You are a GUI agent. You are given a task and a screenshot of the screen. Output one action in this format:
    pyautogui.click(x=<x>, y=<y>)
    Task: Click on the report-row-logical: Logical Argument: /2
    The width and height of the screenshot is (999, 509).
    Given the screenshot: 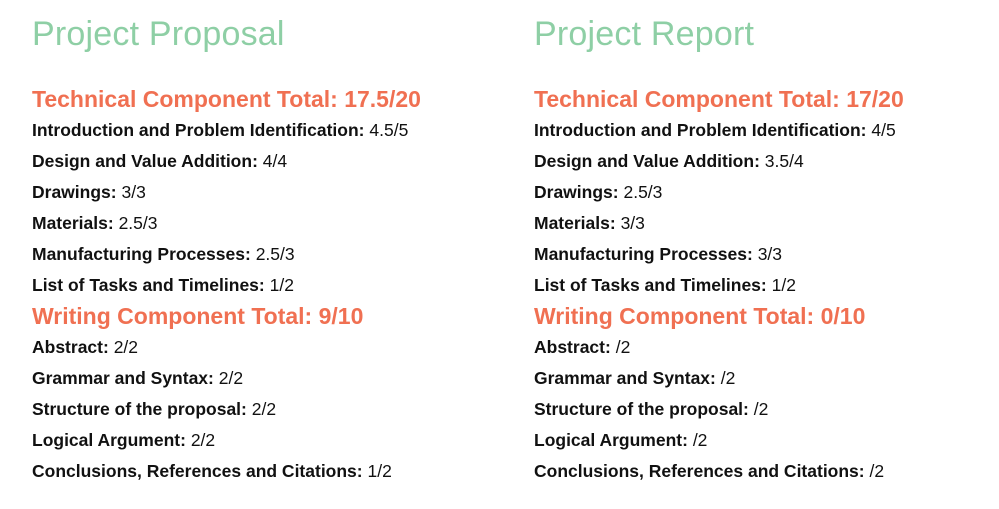 What is the action you would take?
    pyautogui.click(x=766, y=440)
    